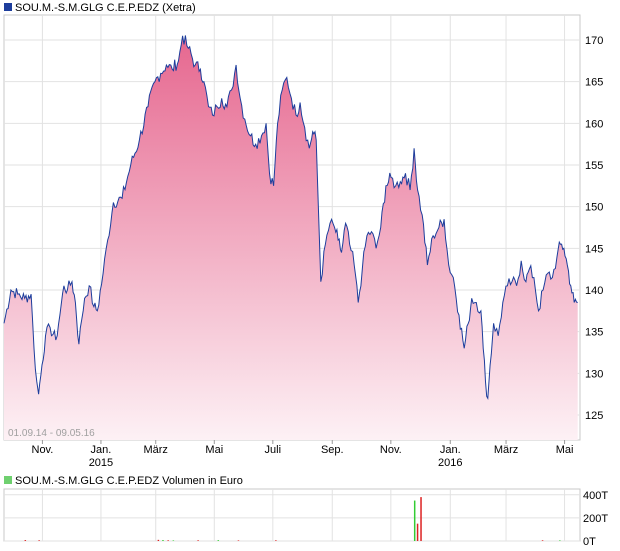 The height and width of the screenshot is (551, 620). Describe the element at coordinates (594, 83) in the screenshot. I see `price-y-tick-label: 165` at that location.